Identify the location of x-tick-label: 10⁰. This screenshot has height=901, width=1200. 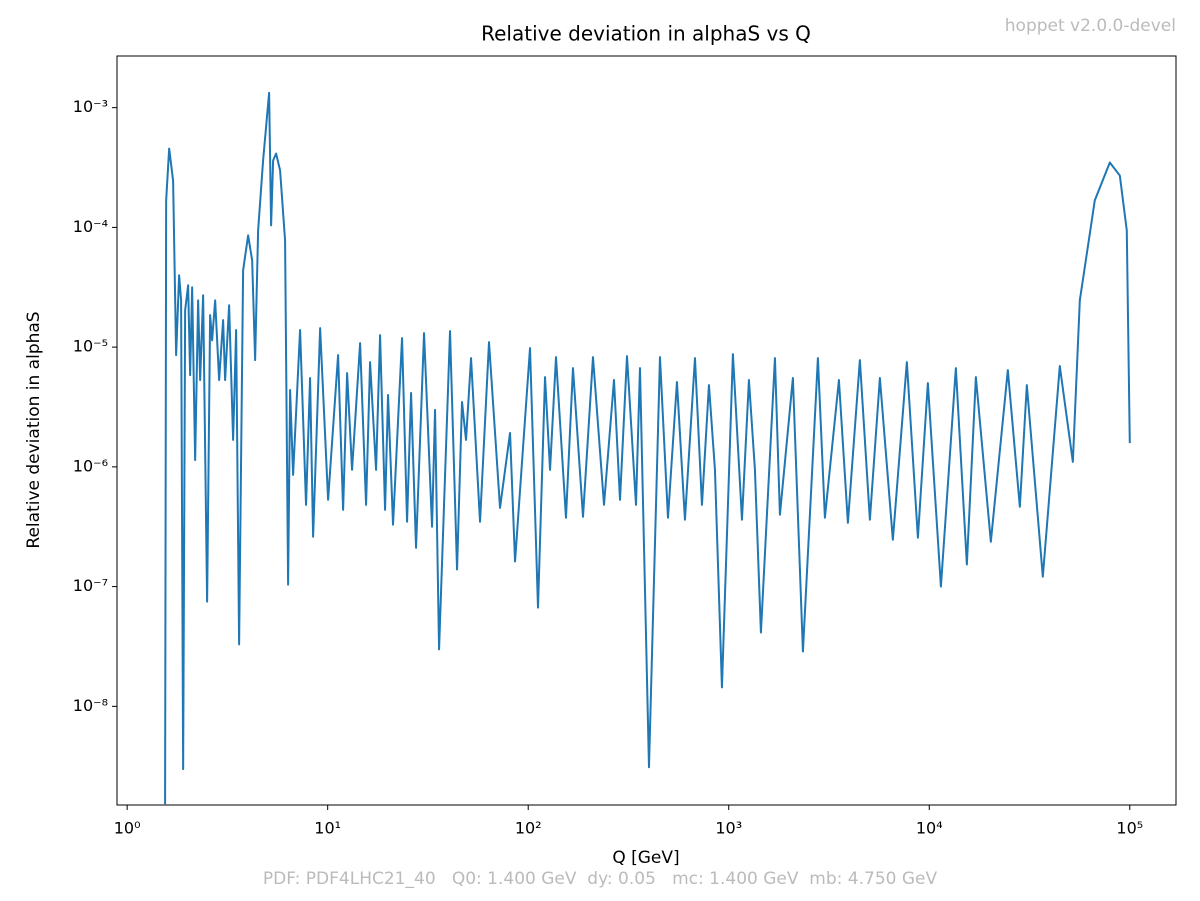
(127, 828).